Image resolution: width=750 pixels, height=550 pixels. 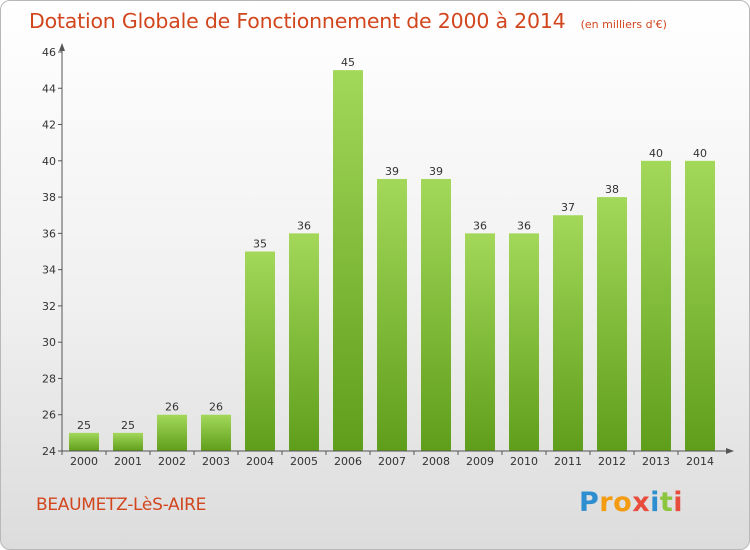 What do you see at coordinates (524, 342) in the screenshot?
I see `bar-2010` at bounding box center [524, 342].